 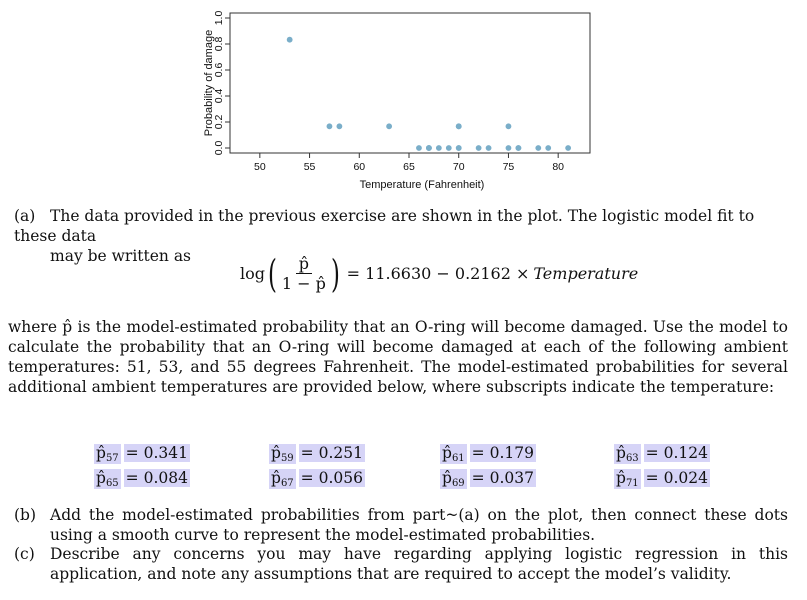 What do you see at coordinates (586, 273) in the screenshot?
I see `eq-variable: Temperature` at bounding box center [586, 273].